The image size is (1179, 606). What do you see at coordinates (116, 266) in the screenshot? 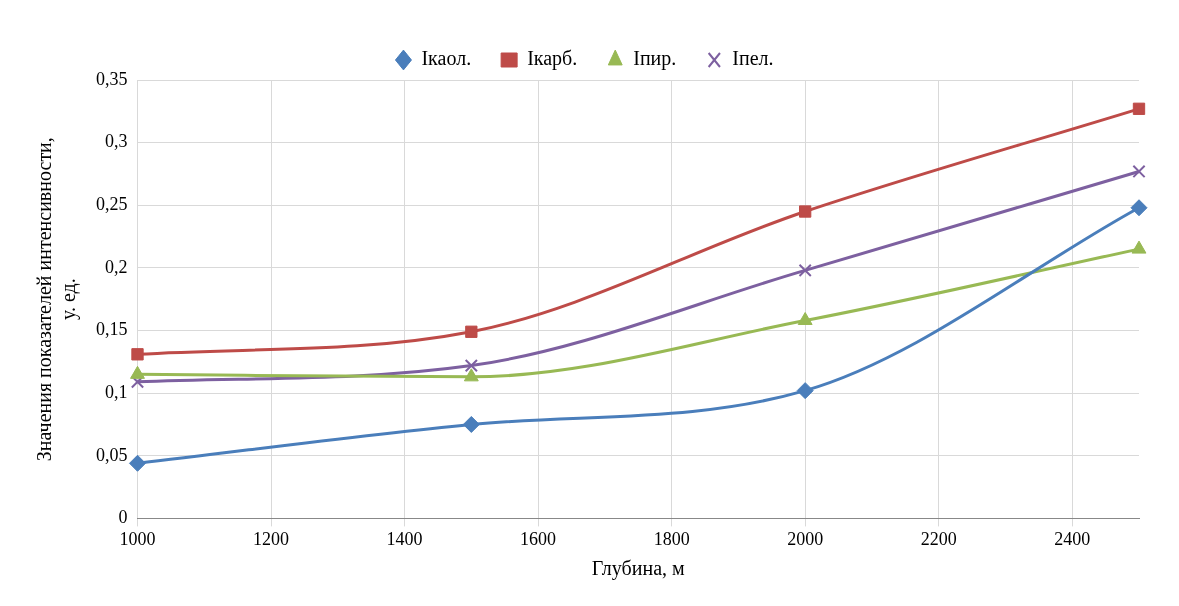
I see `y-tick-label: 0,2` at bounding box center [116, 266].